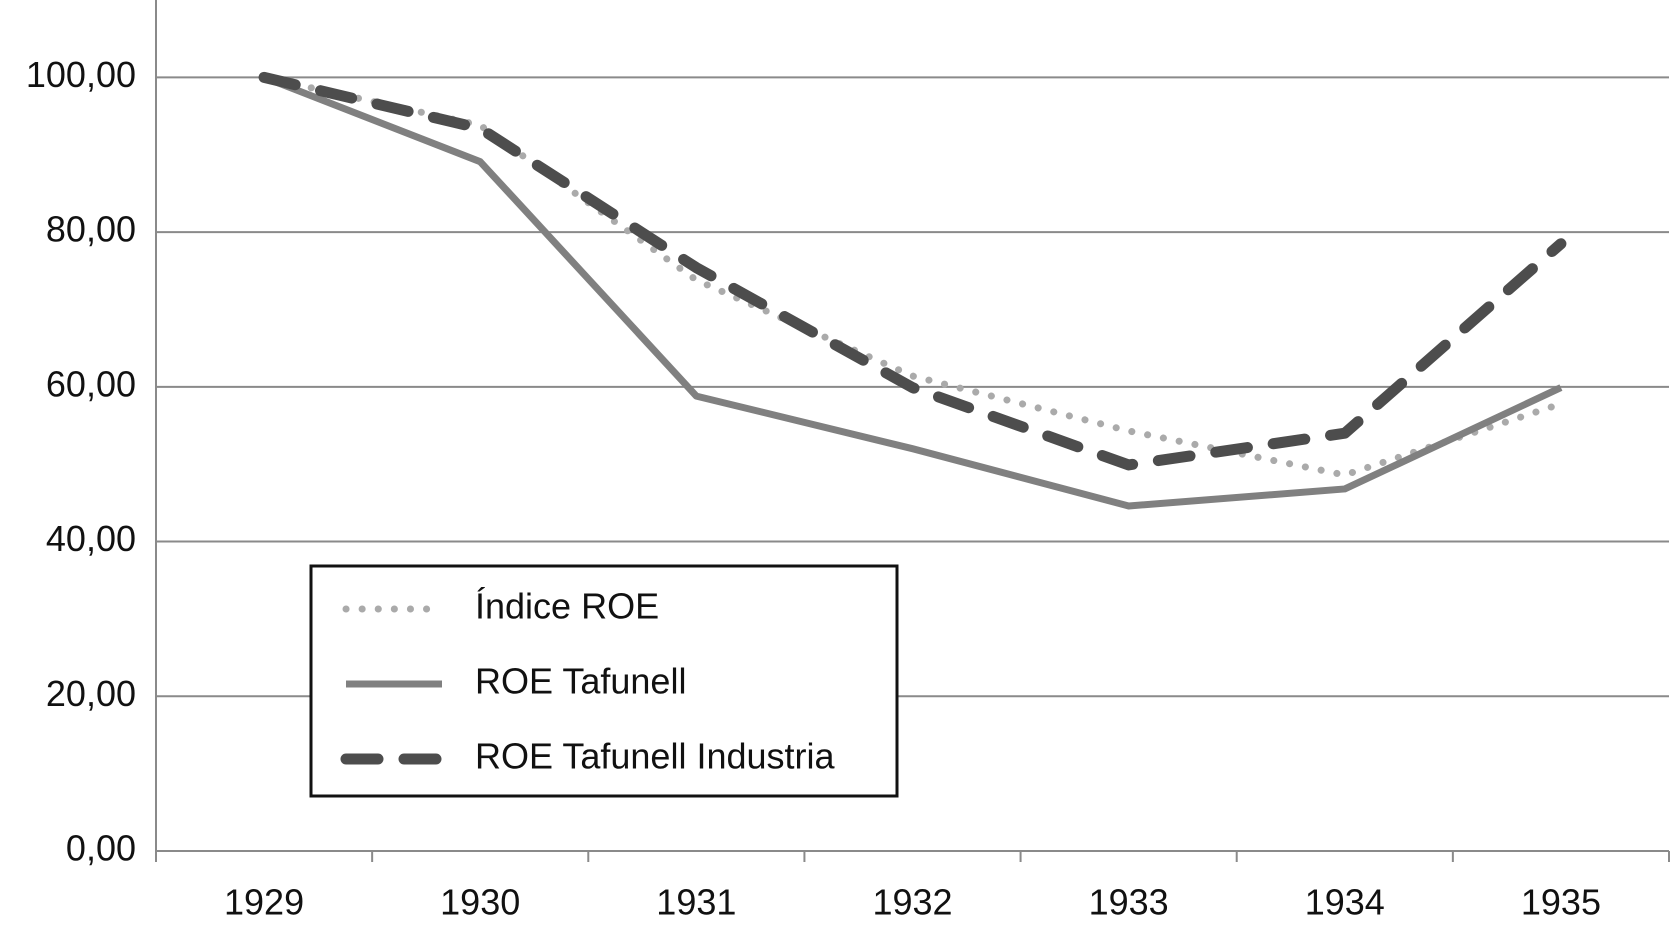 This screenshot has height=925, width=1671. I want to click on legend-label: Índice ROE, so click(567, 606).